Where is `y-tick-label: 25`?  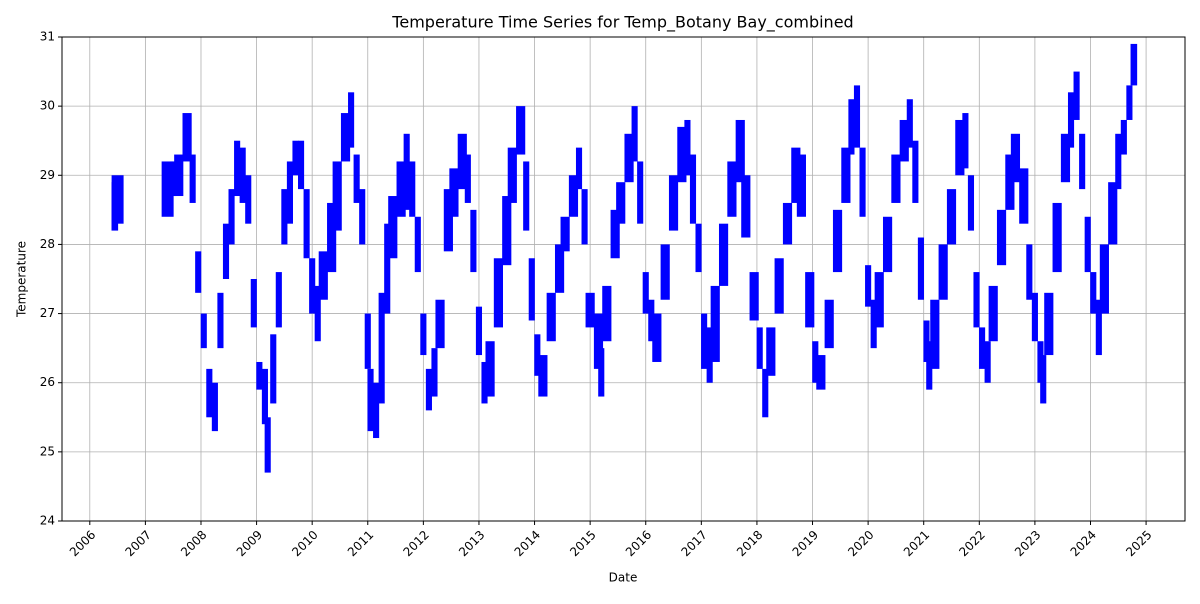
y-tick-label: 25 is located at coordinates (47, 451).